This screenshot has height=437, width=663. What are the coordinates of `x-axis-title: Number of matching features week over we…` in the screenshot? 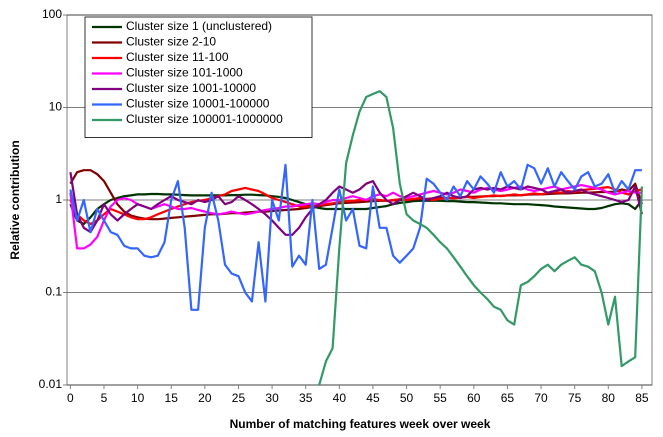 It's located at (360, 424).